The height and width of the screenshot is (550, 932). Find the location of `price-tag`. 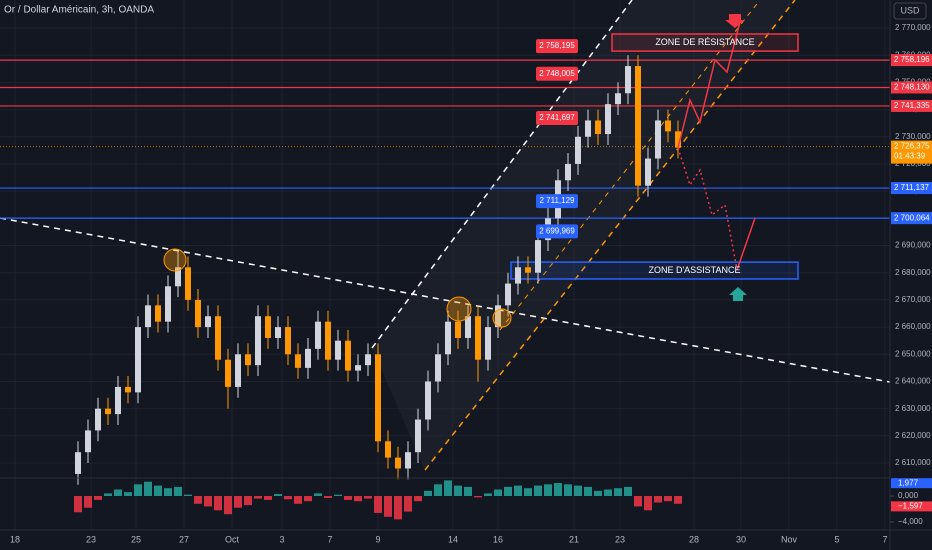

price-tag is located at coordinates (557, 73).